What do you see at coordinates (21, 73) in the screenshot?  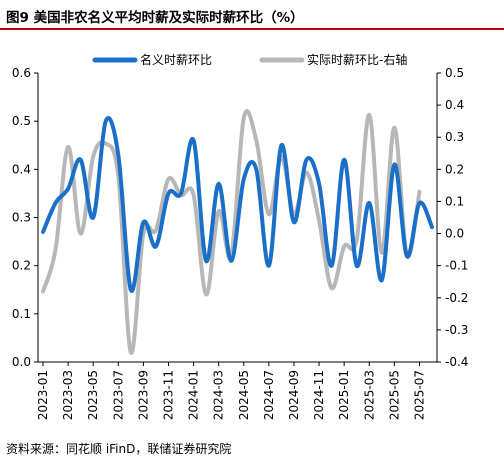 I see `left-tick-label: 0.6` at bounding box center [21, 73].